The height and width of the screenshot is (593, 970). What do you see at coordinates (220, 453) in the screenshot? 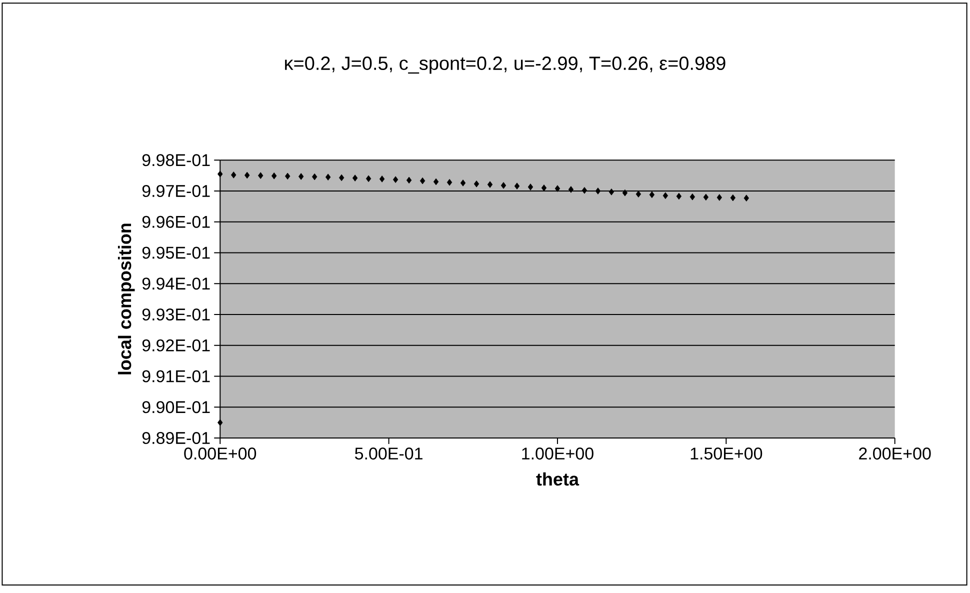
I see `x-tick-label: 0.00E+00` at bounding box center [220, 453].